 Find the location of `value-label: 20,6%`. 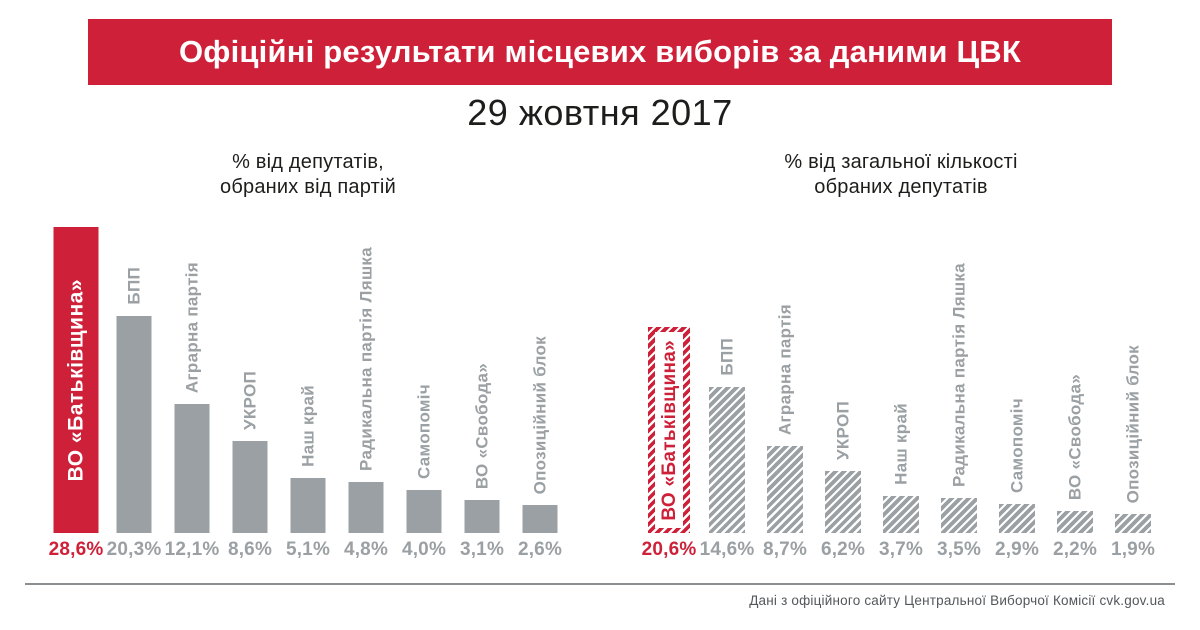

value-label: 20,6% is located at coordinates (669, 549).